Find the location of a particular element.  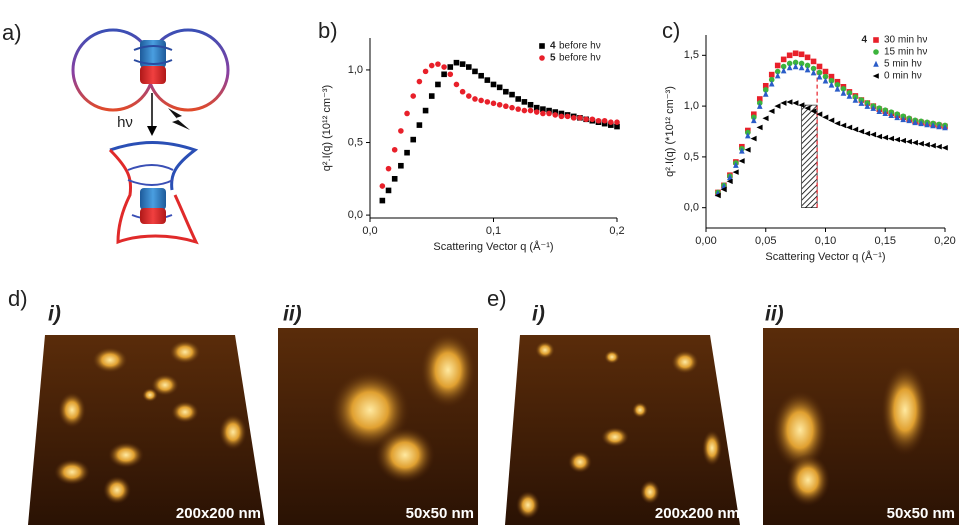

legend-label: 5 is located at coordinates (553, 58).